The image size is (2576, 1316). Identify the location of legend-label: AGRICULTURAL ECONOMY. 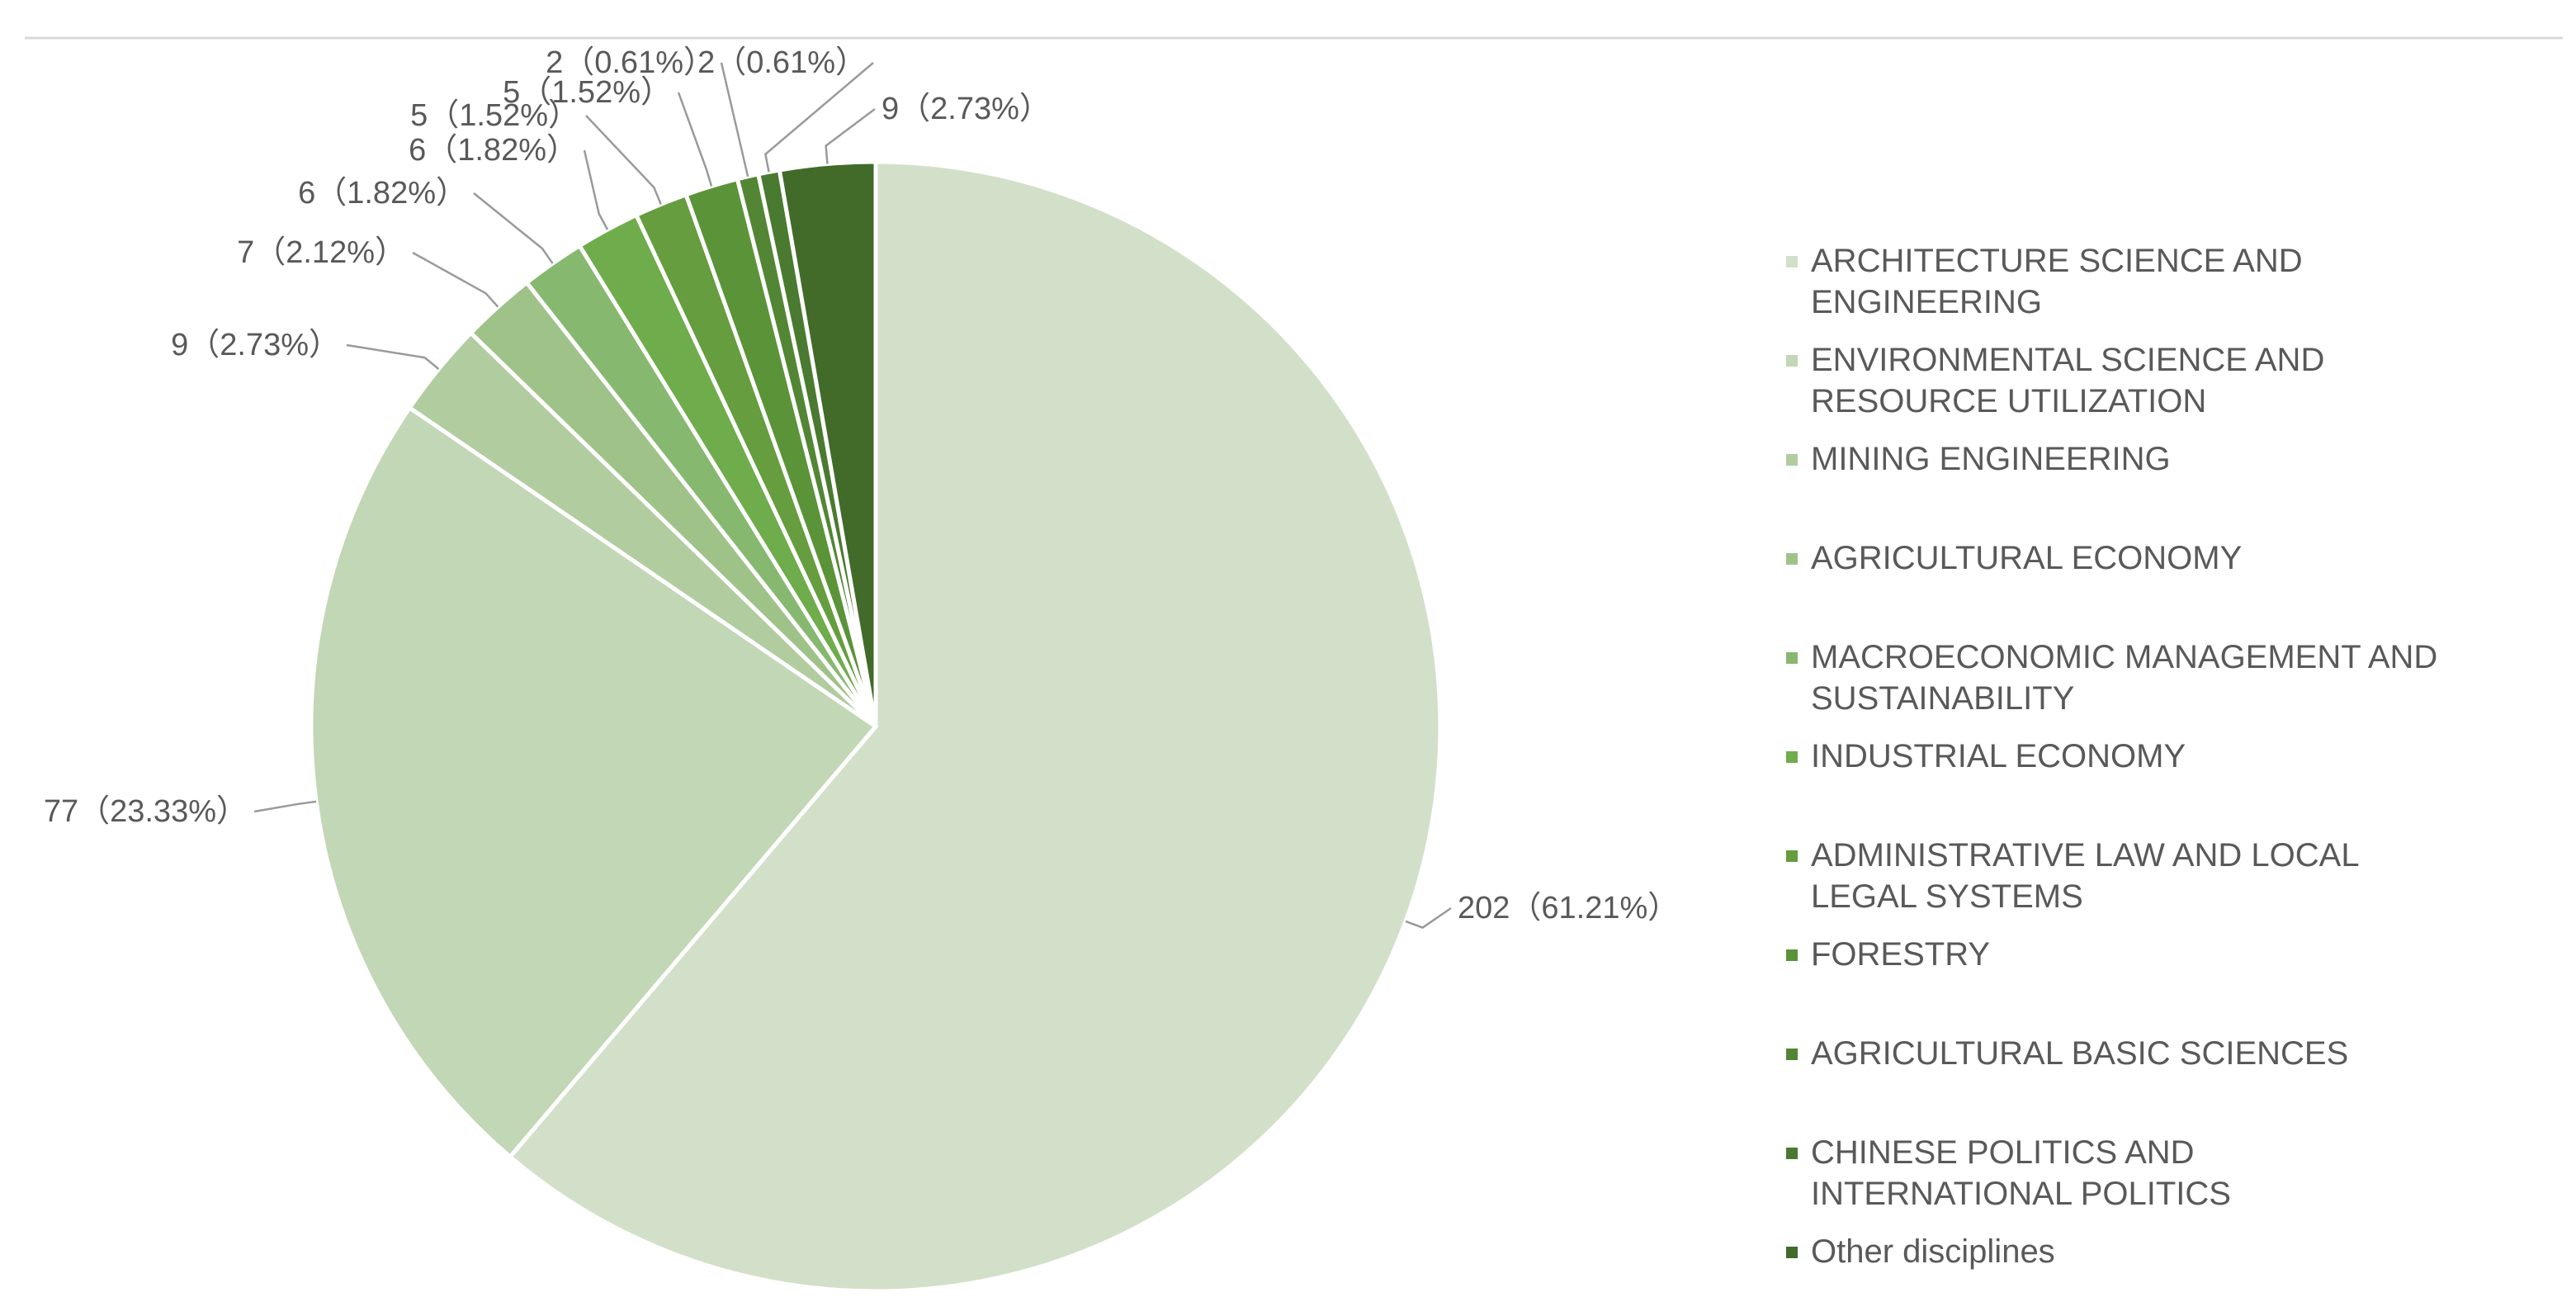
(2027, 558).